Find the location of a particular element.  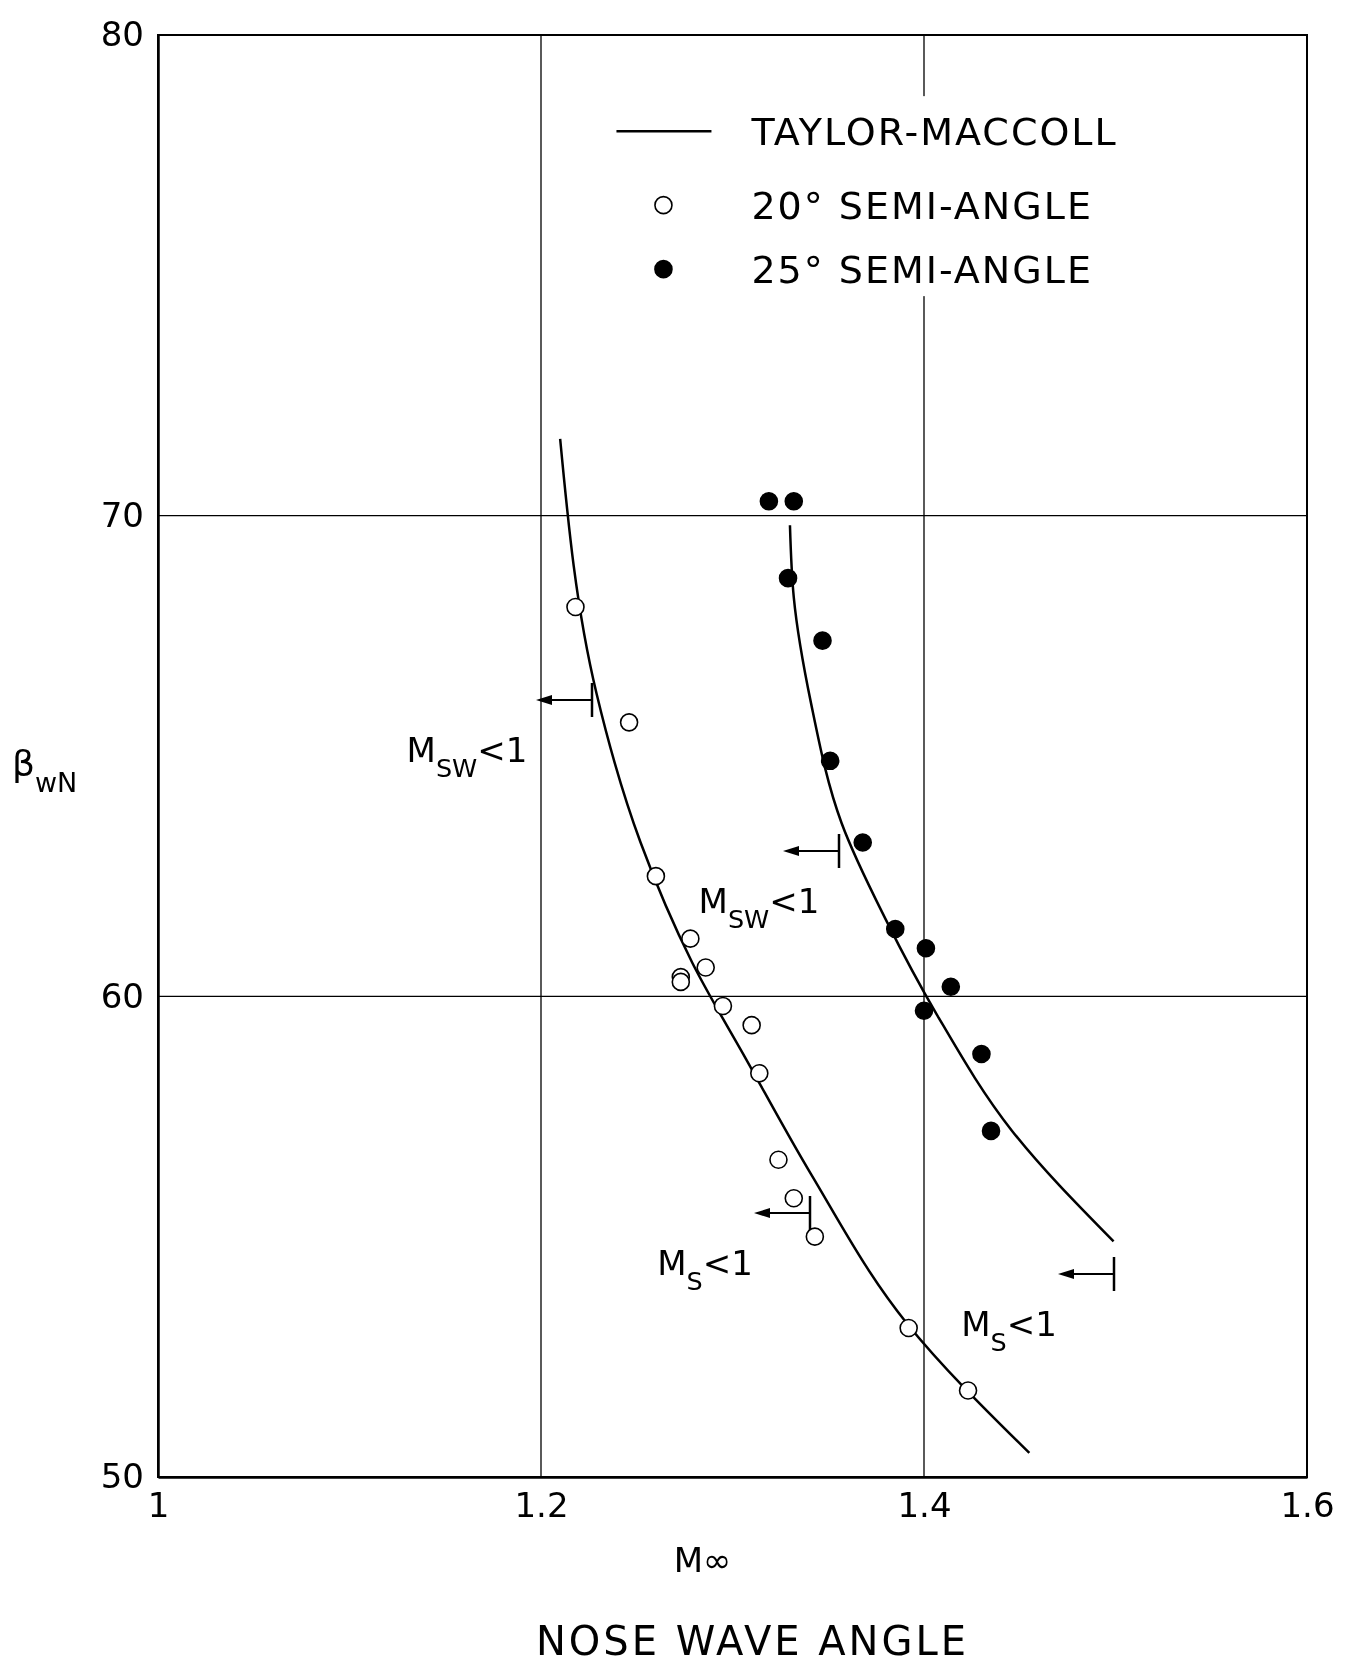

y-tick-label: 60 is located at coordinates (122, 995).